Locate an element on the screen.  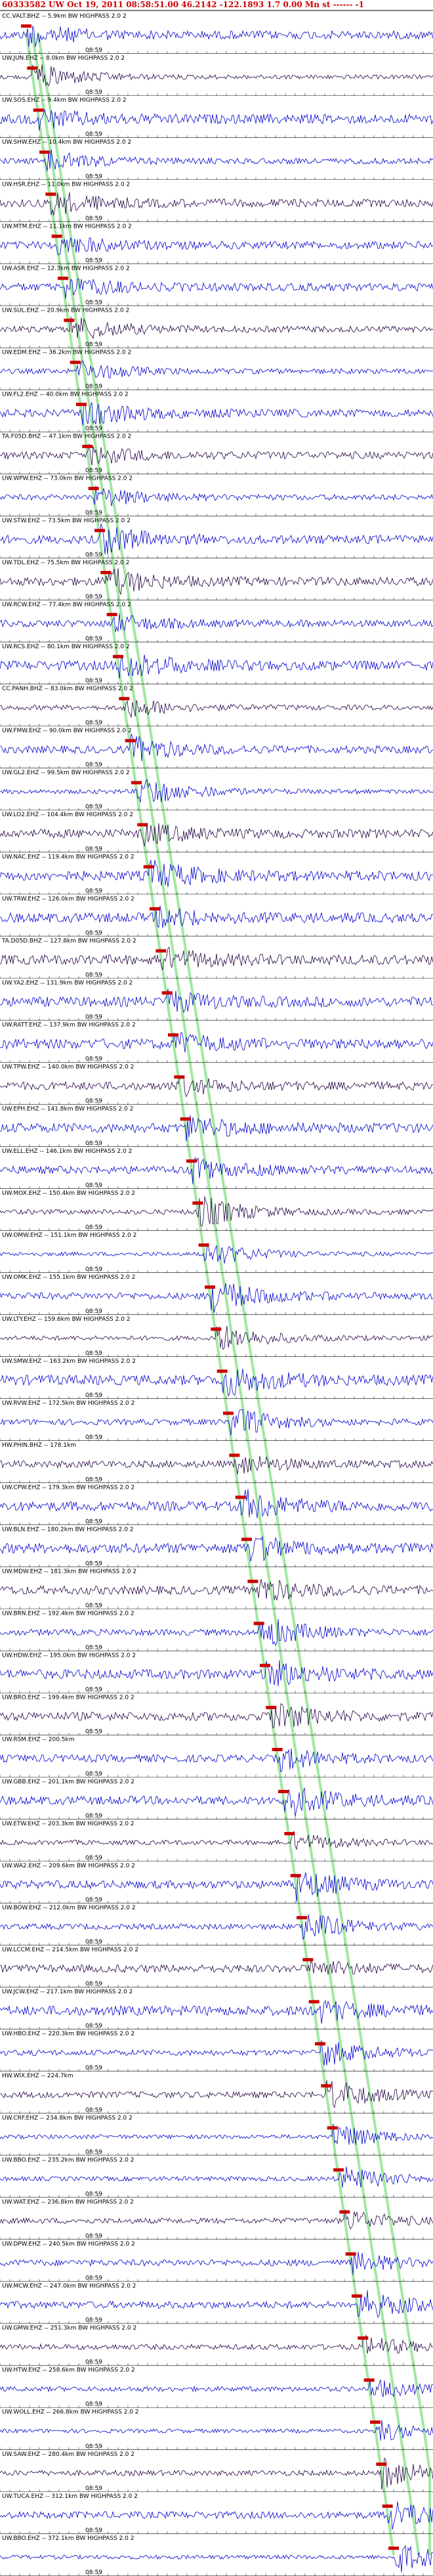
trace-label: UW.TUCA.EHZ -- 312.1km BW HIGHPASS 2.0 2 is located at coordinates (70, 2496).